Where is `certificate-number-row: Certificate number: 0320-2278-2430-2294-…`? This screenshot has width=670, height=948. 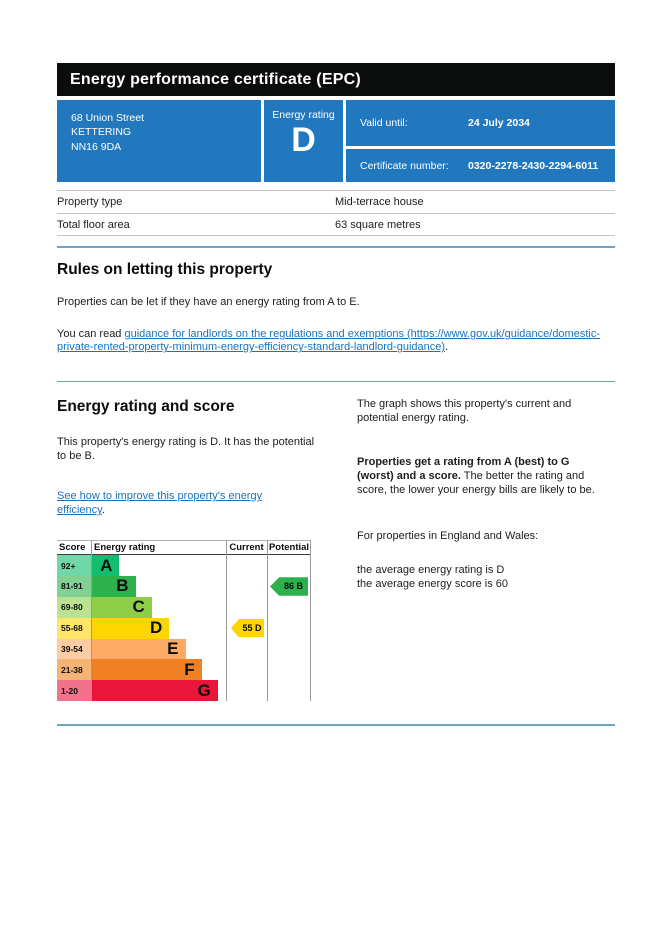
certificate-number-row: Certificate number: 0320-2278-2430-2294-… is located at coordinates (480, 165).